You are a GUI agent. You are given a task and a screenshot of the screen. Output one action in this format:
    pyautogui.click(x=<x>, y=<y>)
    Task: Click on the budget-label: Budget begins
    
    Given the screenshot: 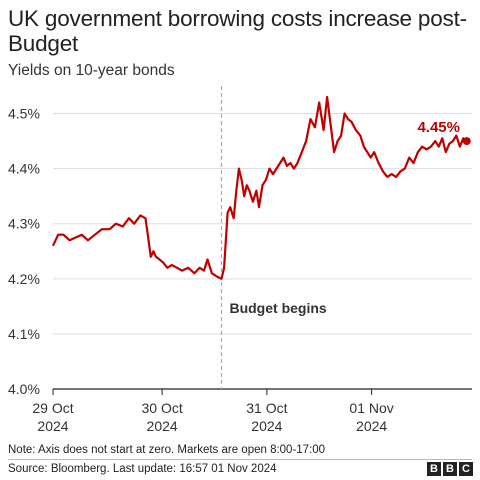 What is the action you would take?
    pyautogui.click(x=277, y=308)
    